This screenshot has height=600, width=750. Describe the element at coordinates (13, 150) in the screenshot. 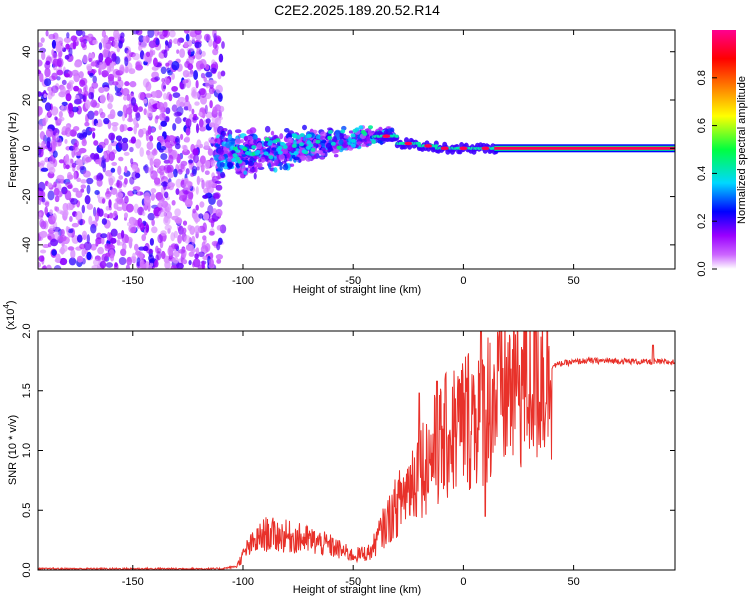

I see `spectrogram-y-label: Frequency (Hz)` at that location.